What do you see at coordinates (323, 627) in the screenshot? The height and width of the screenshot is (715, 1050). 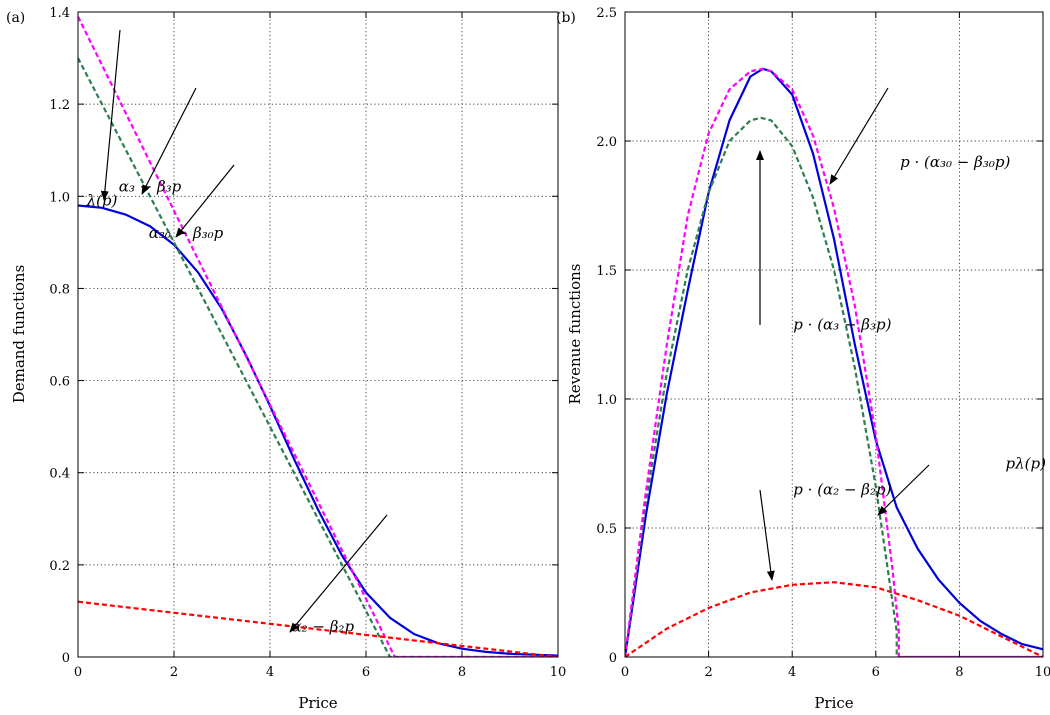 I see `panel-a-annotation-label: α₂ − β₂p` at bounding box center [323, 627].